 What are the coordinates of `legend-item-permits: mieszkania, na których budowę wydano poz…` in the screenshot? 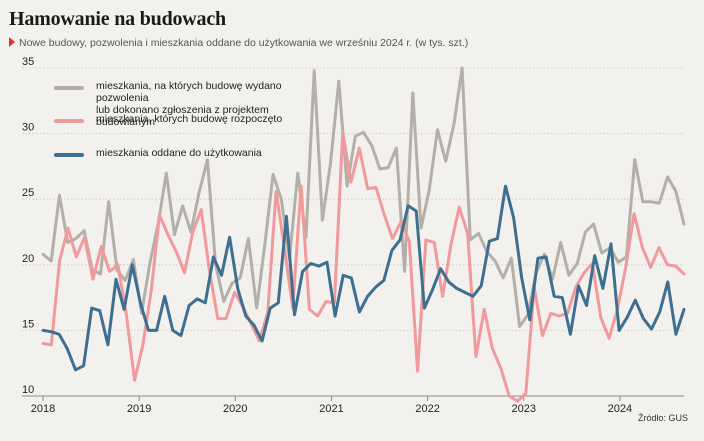 It's located at (184, 104).